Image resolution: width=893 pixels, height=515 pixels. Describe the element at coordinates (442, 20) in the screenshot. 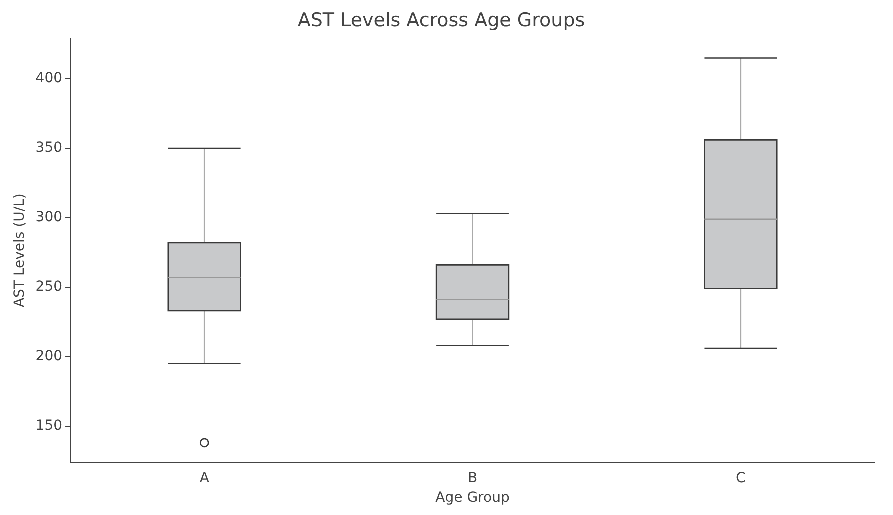

I see `chart-title: AST Levels Across Age Groups` at that location.